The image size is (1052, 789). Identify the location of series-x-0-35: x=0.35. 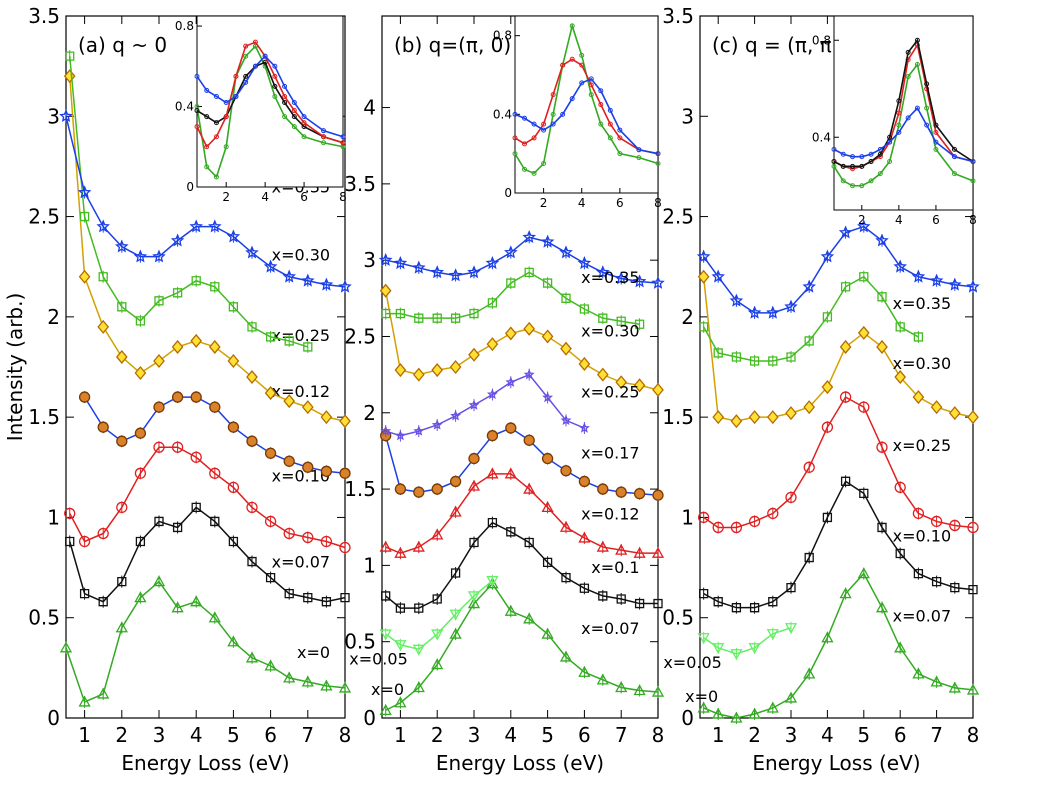
(838, 269).